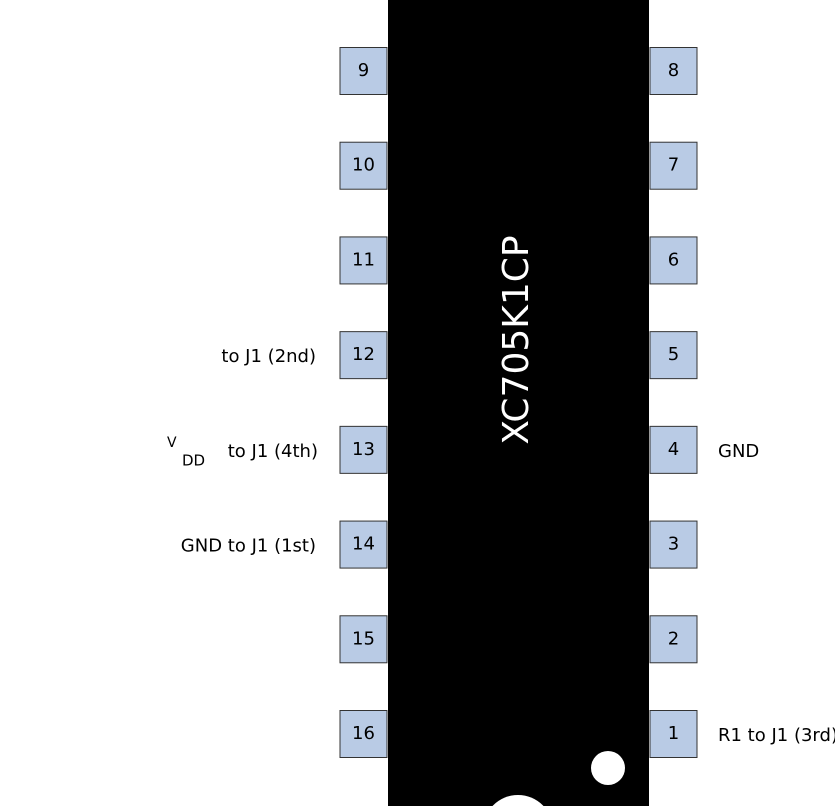  What do you see at coordinates (248, 546) in the screenshot?
I see `pin-label: GND to J1 (1st)` at bounding box center [248, 546].